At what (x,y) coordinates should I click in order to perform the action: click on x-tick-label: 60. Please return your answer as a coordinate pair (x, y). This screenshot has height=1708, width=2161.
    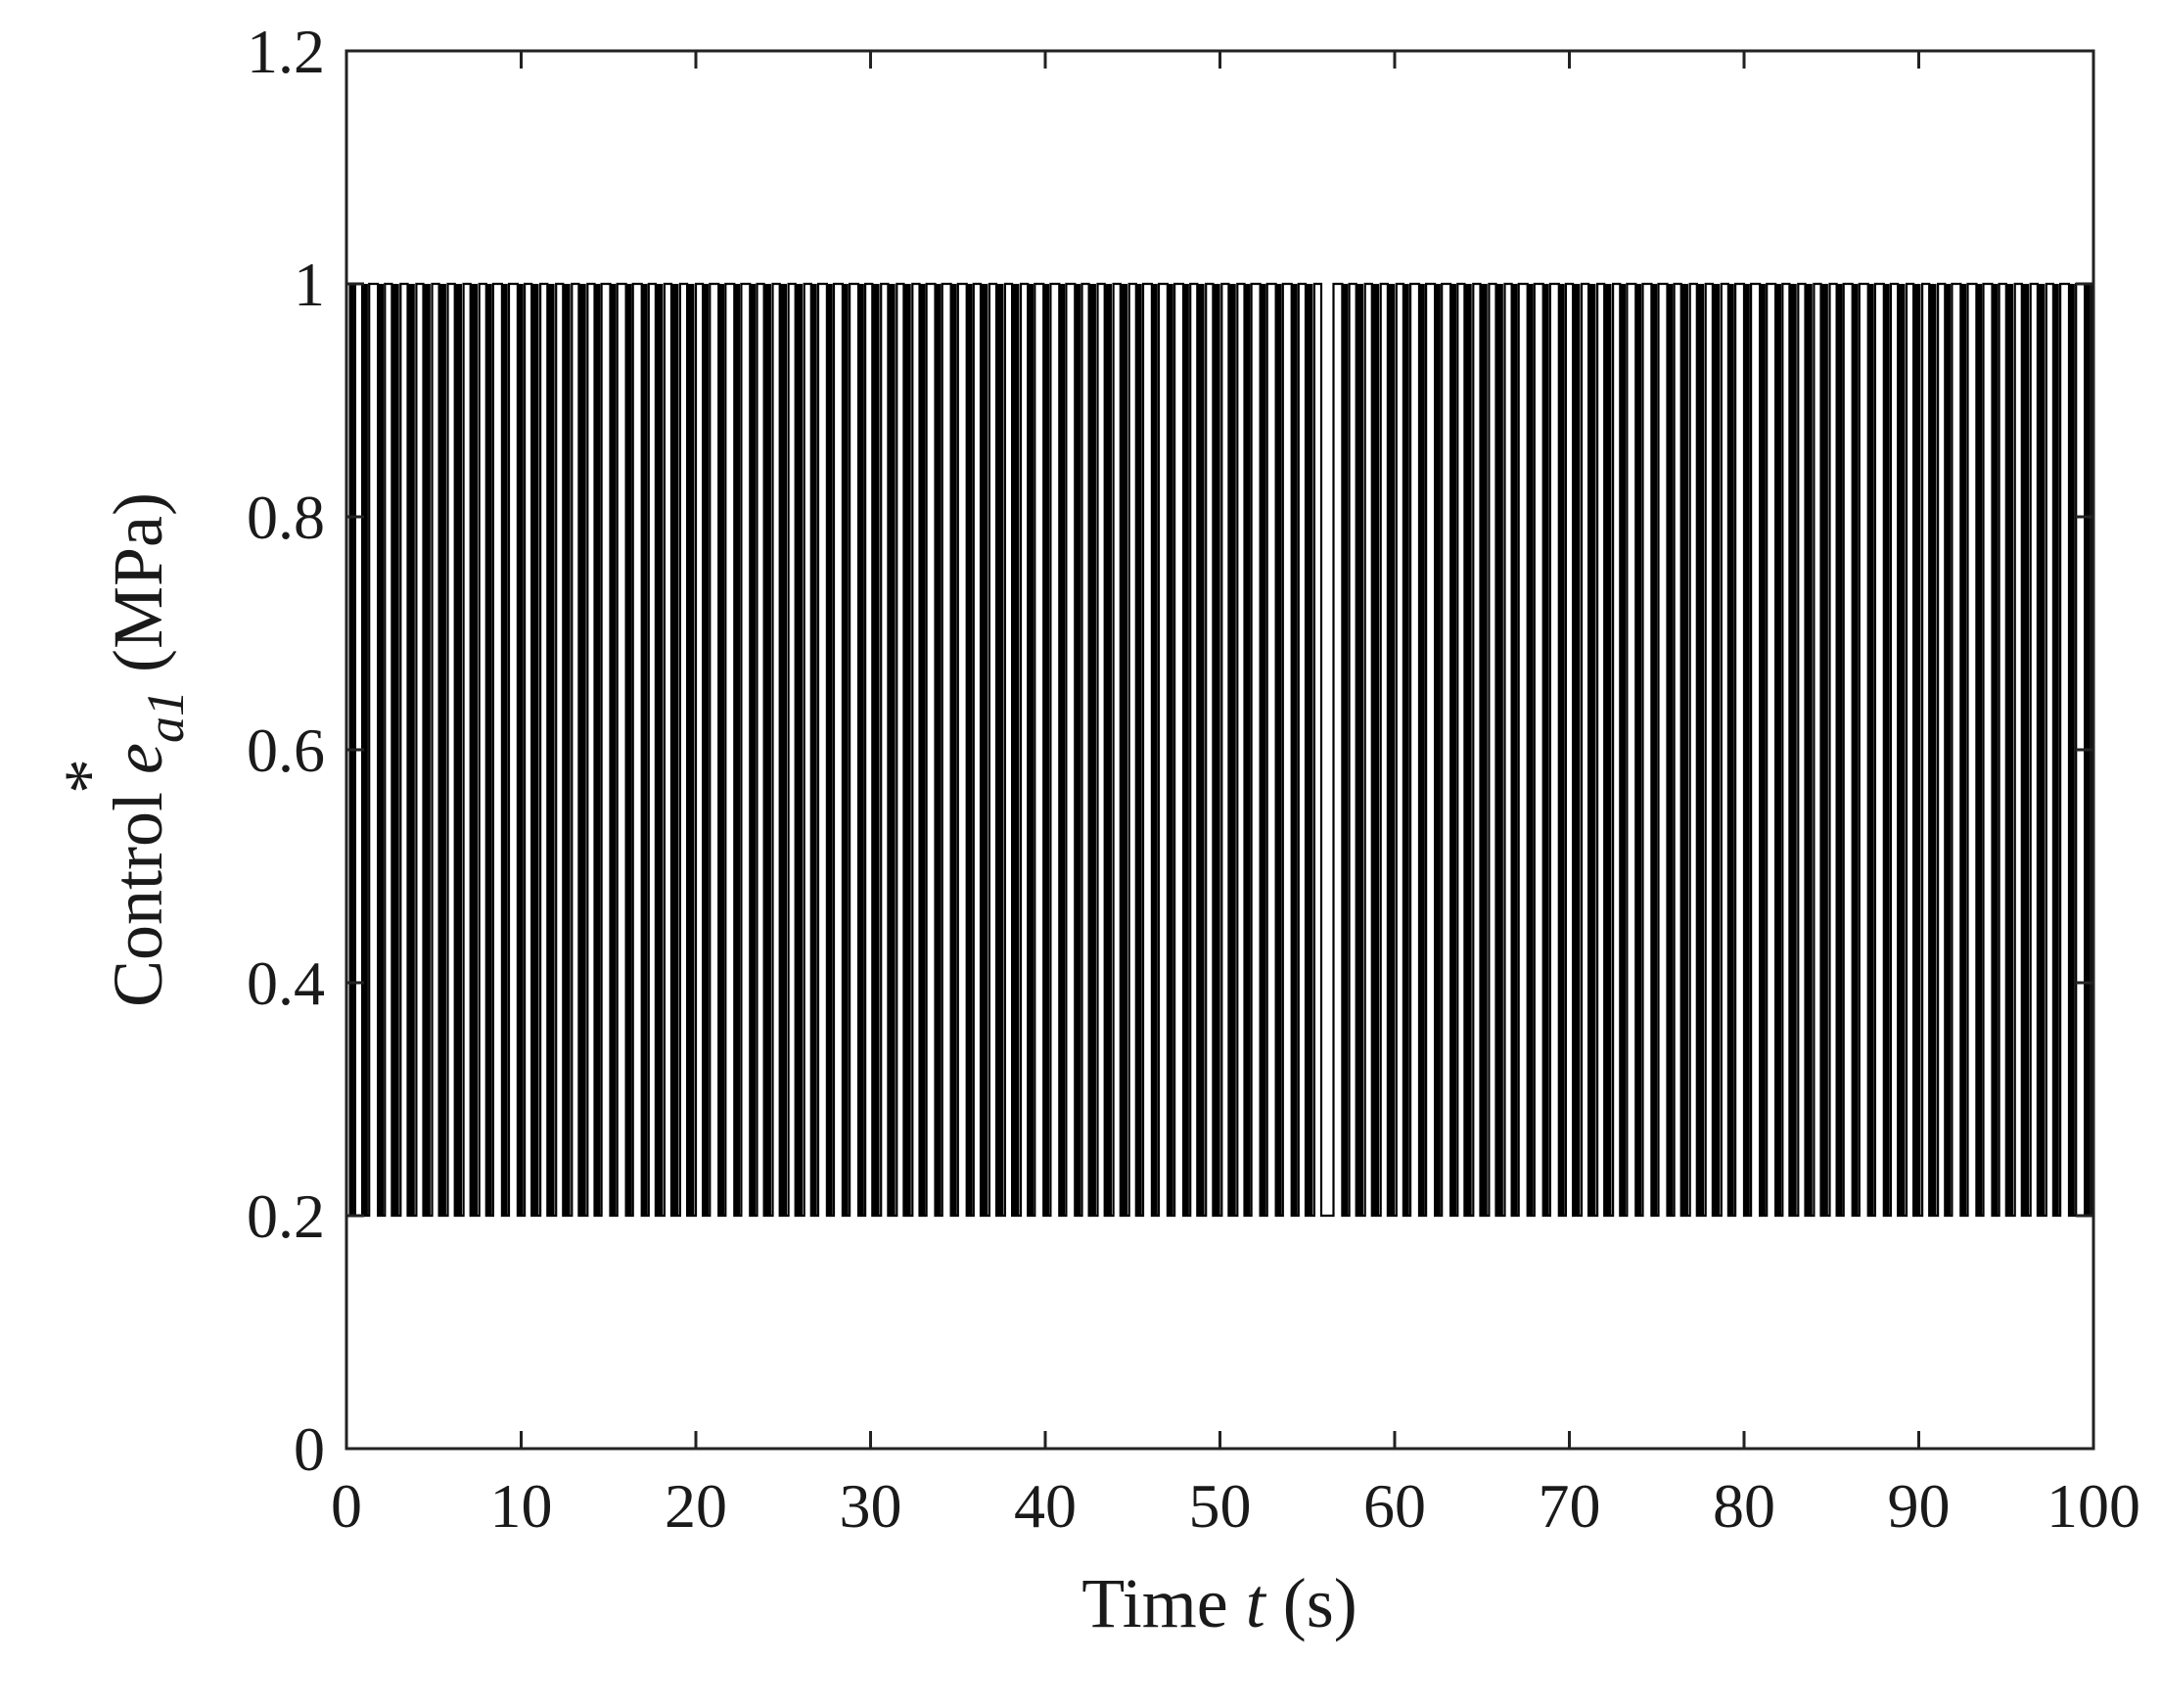
    Looking at the image, I should click on (1394, 1506).